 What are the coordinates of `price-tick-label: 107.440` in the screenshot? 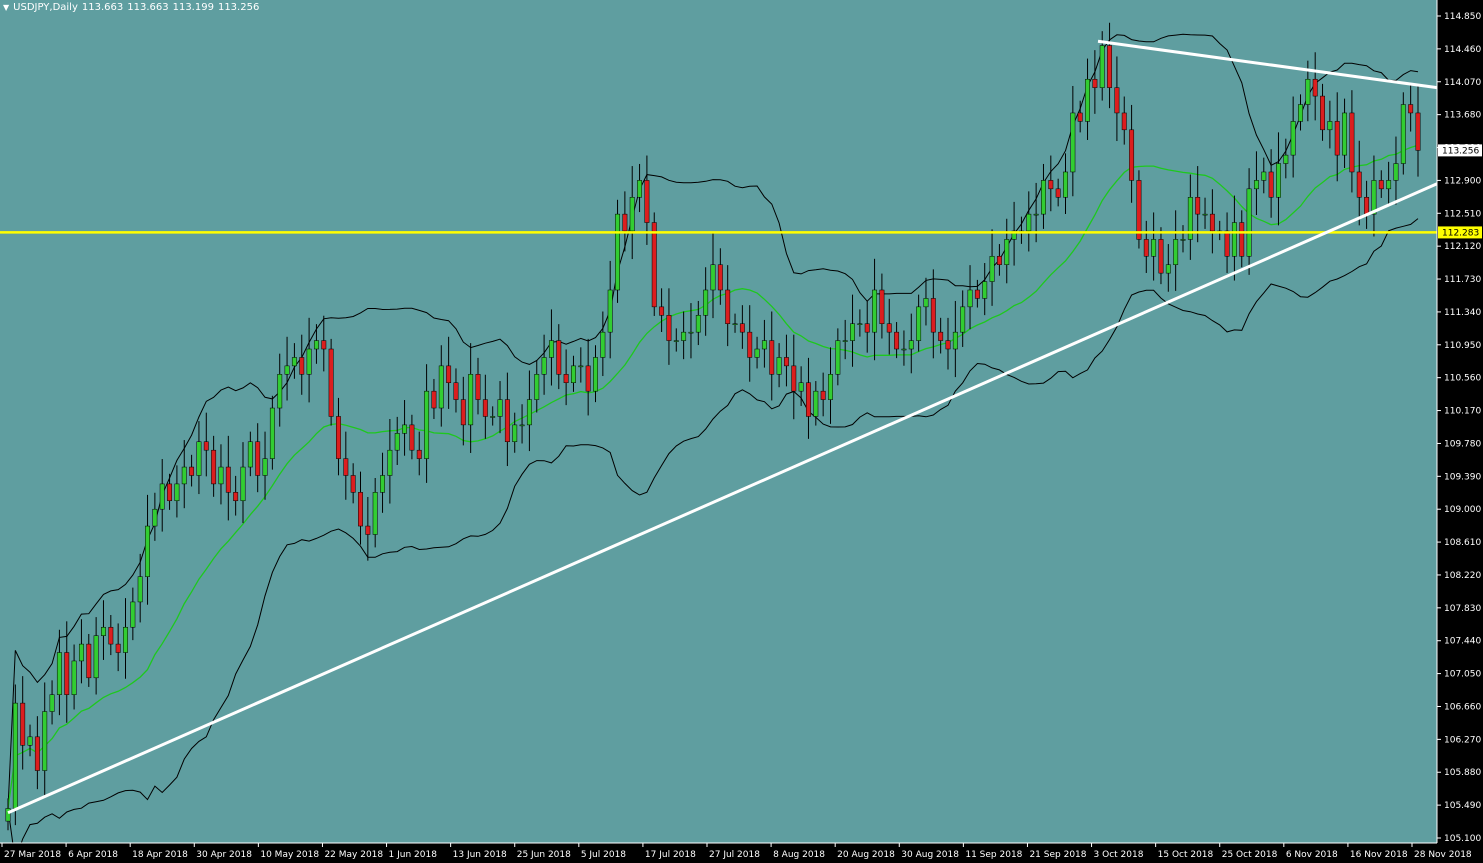 It's located at (1462, 642).